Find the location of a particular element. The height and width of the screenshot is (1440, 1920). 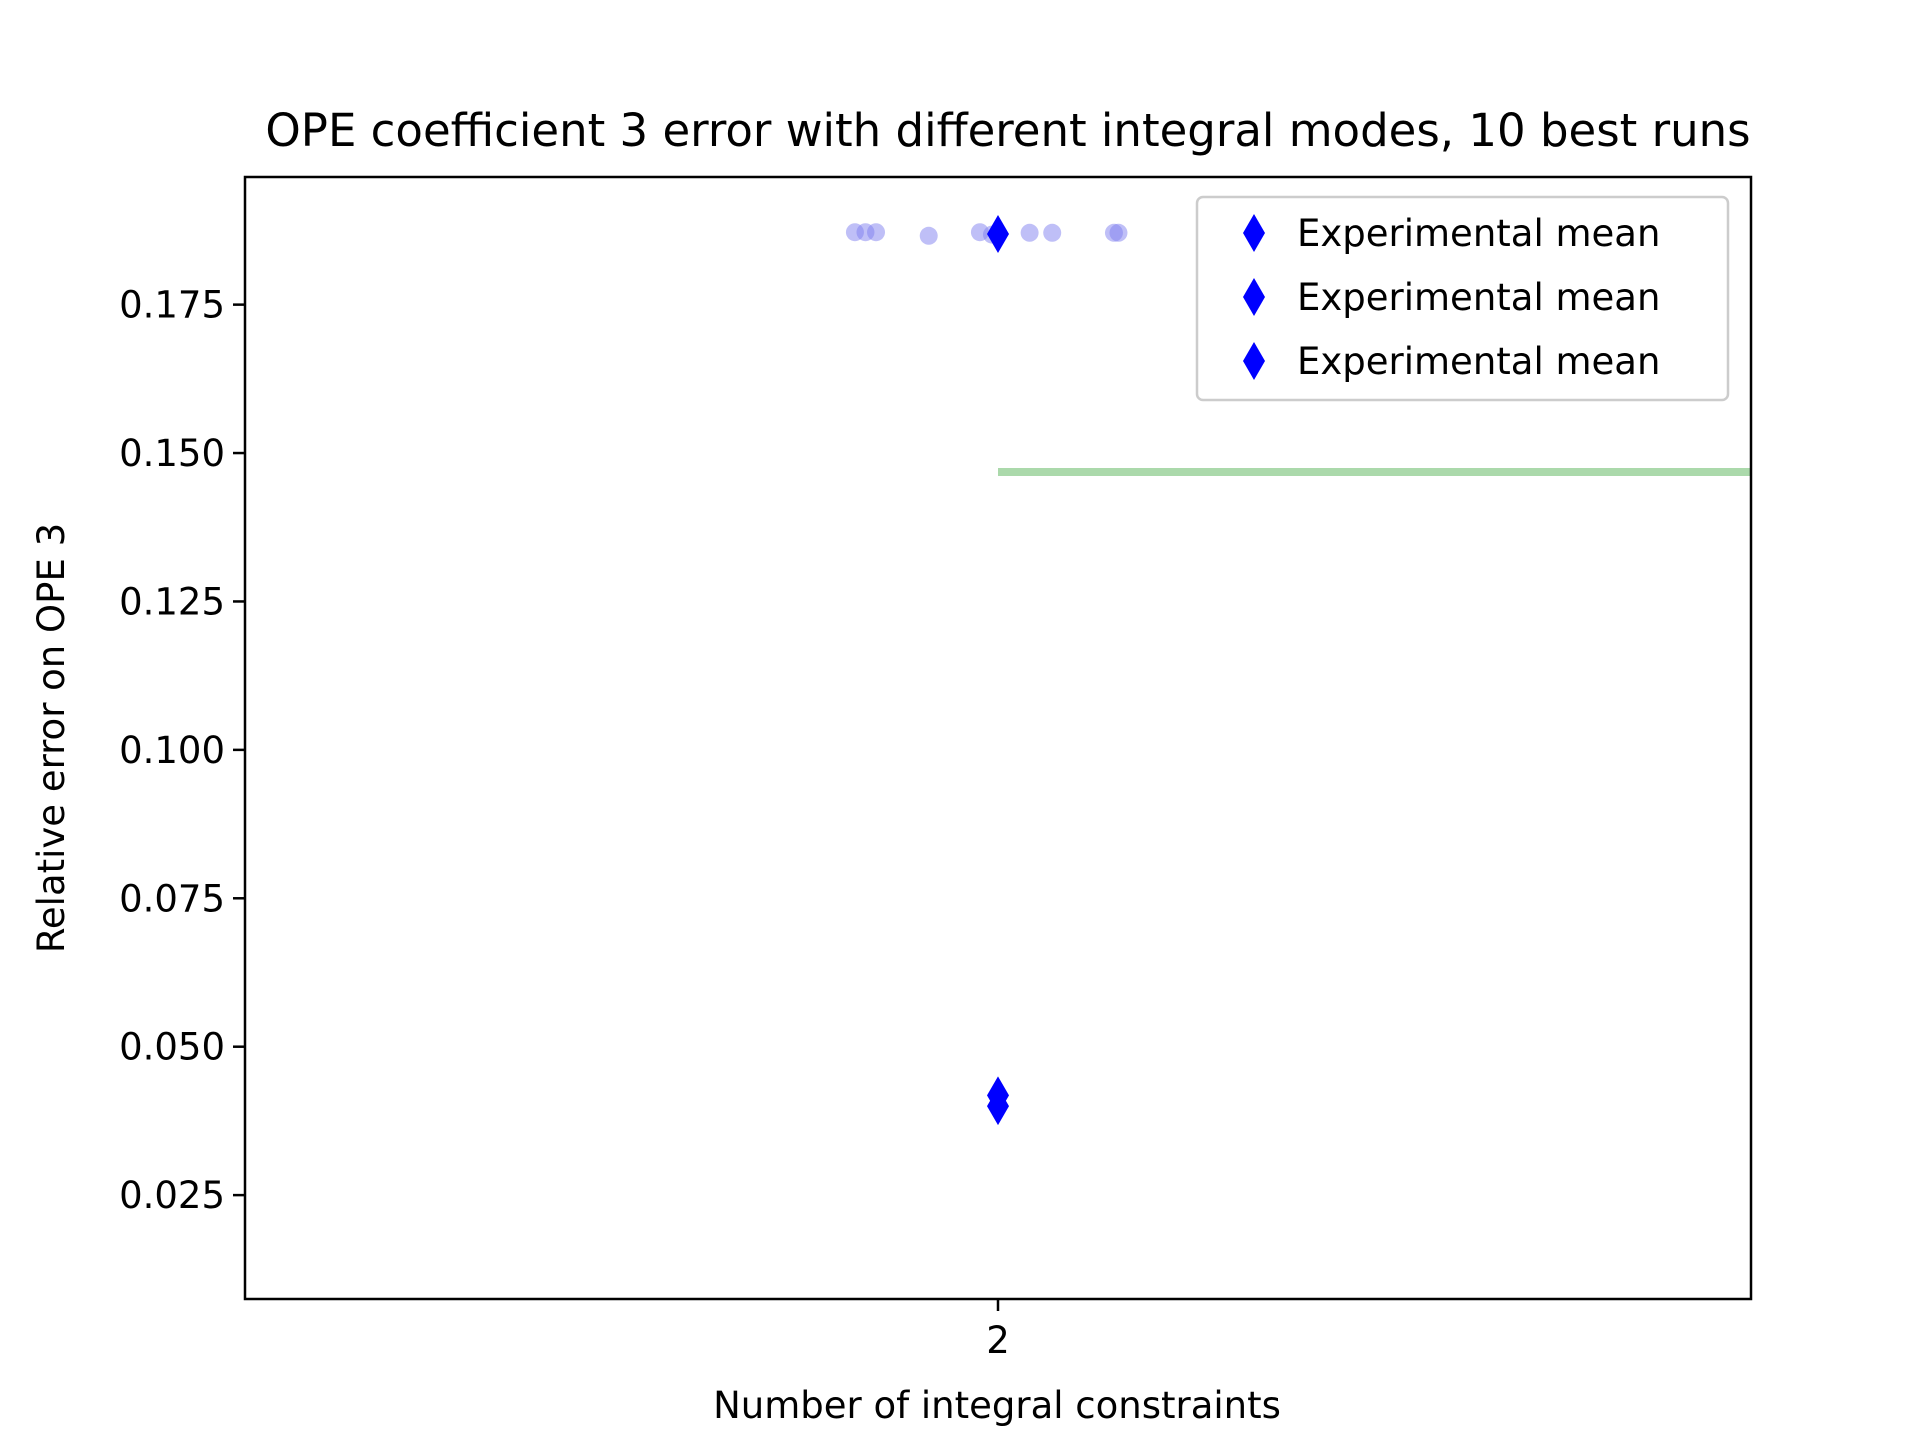

x-axis-label: Number of integral constraints is located at coordinates (997, 1405).